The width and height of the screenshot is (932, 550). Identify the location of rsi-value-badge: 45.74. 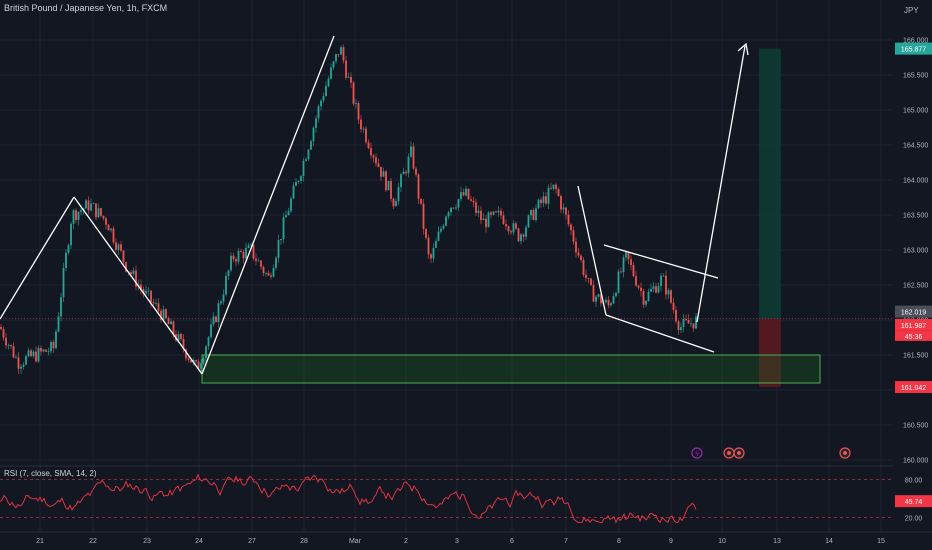
(914, 502).